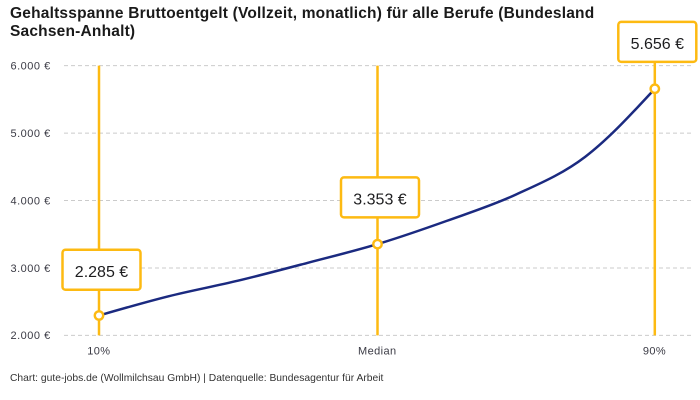  Describe the element at coordinates (31, 201) in the screenshot. I see `svg-text: 4.000 €` at that location.